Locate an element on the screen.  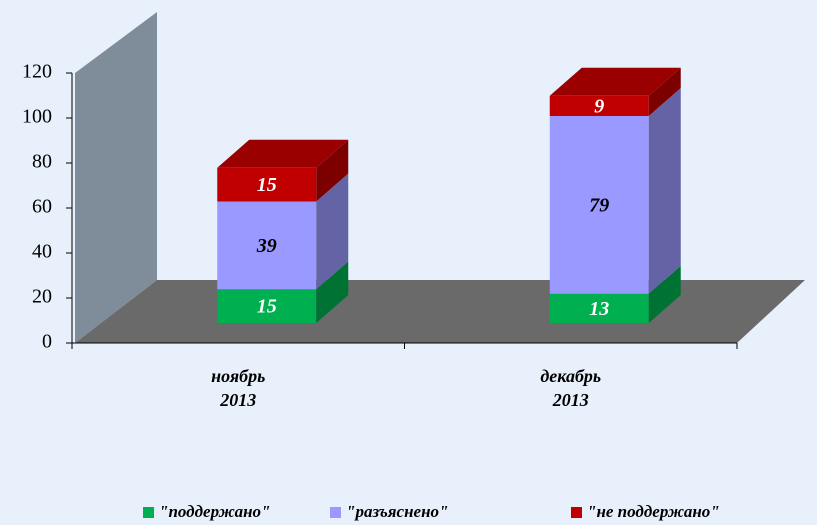
value-label: 9 is located at coordinates (599, 106).